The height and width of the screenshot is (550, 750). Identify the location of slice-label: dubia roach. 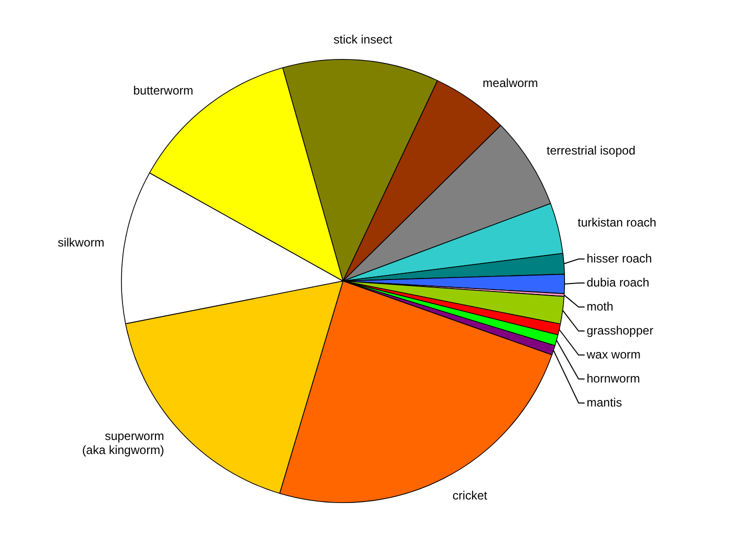
(618, 282).